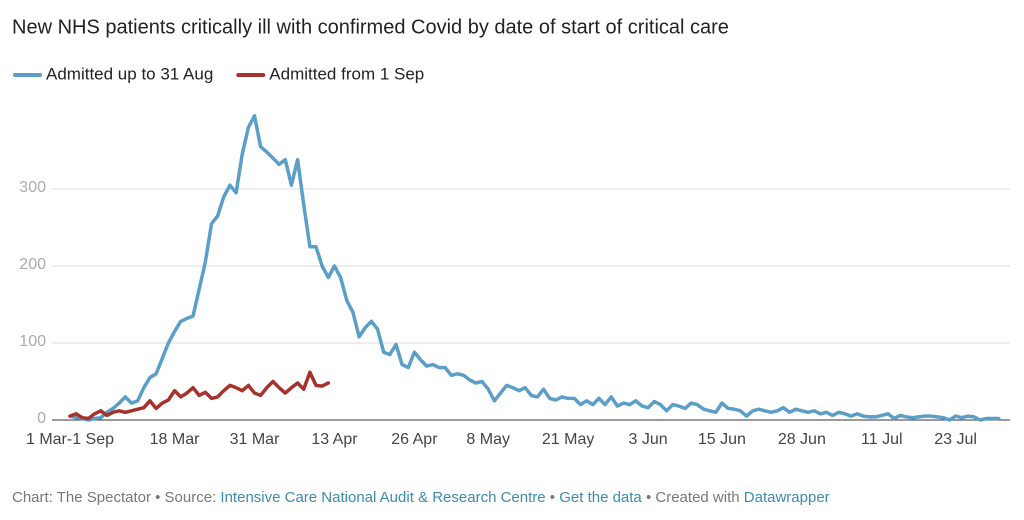 This screenshot has width=1024, height=520. Describe the element at coordinates (218, 73) in the screenshot. I see `legend: Admitted up to 31 Aug Admitted from 1 Sep` at that location.